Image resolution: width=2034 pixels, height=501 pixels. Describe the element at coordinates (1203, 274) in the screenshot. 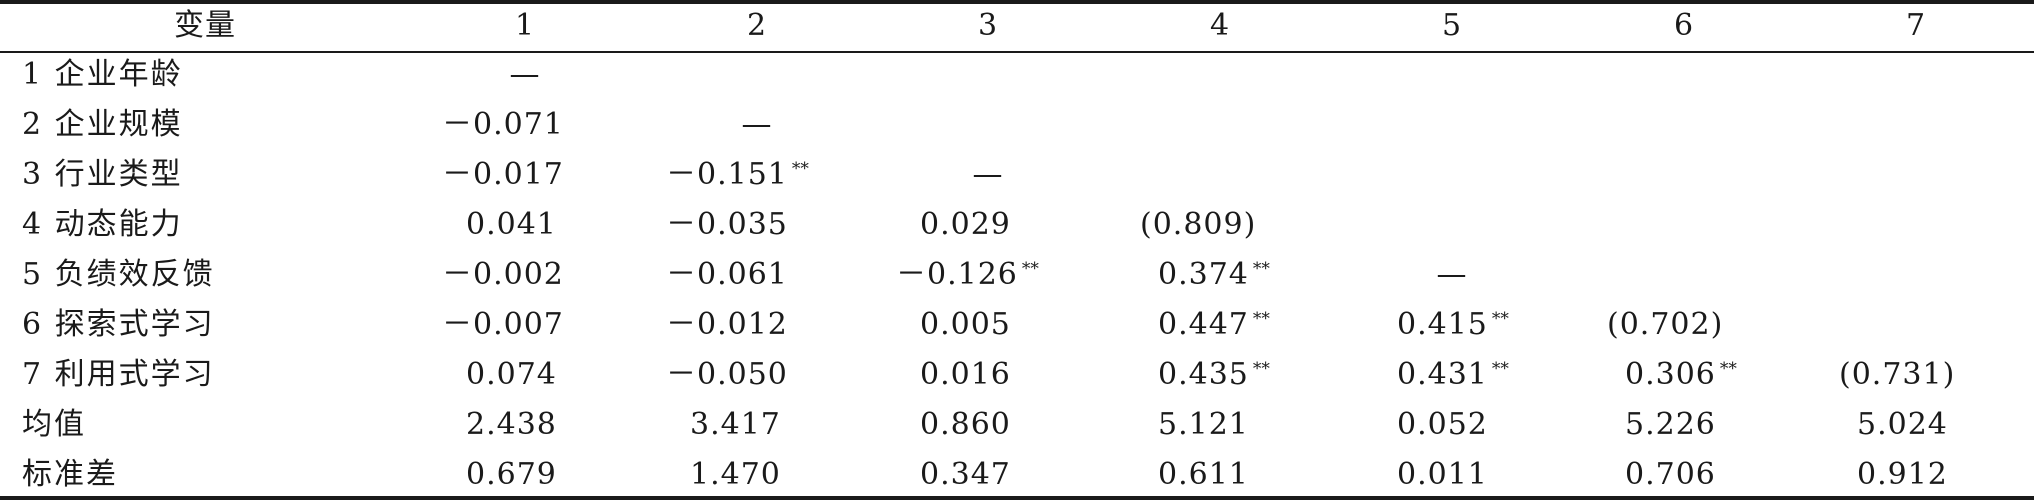

I see `cell-value: 0.374` at that location.